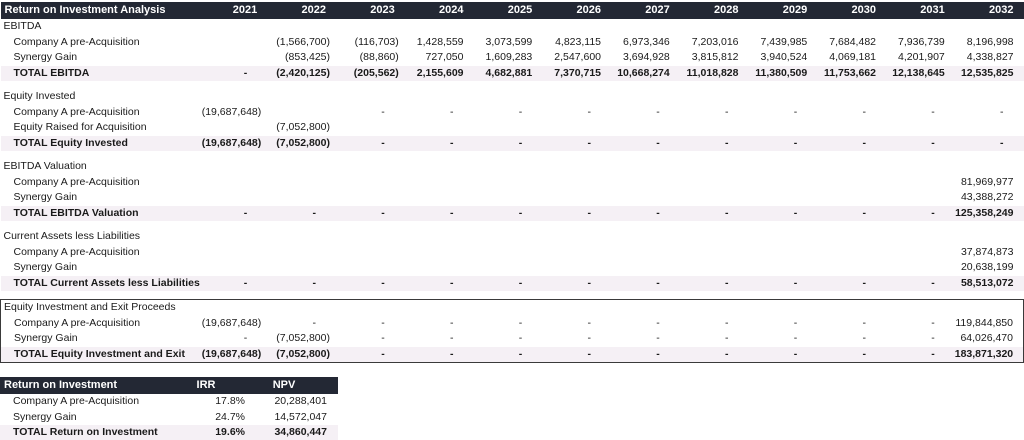 The width and height of the screenshot is (1024, 440). What do you see at coordinates (45, 57) in the screenshot?
I see `row-label: Synergy Gain` at bounding box center [45, 57].